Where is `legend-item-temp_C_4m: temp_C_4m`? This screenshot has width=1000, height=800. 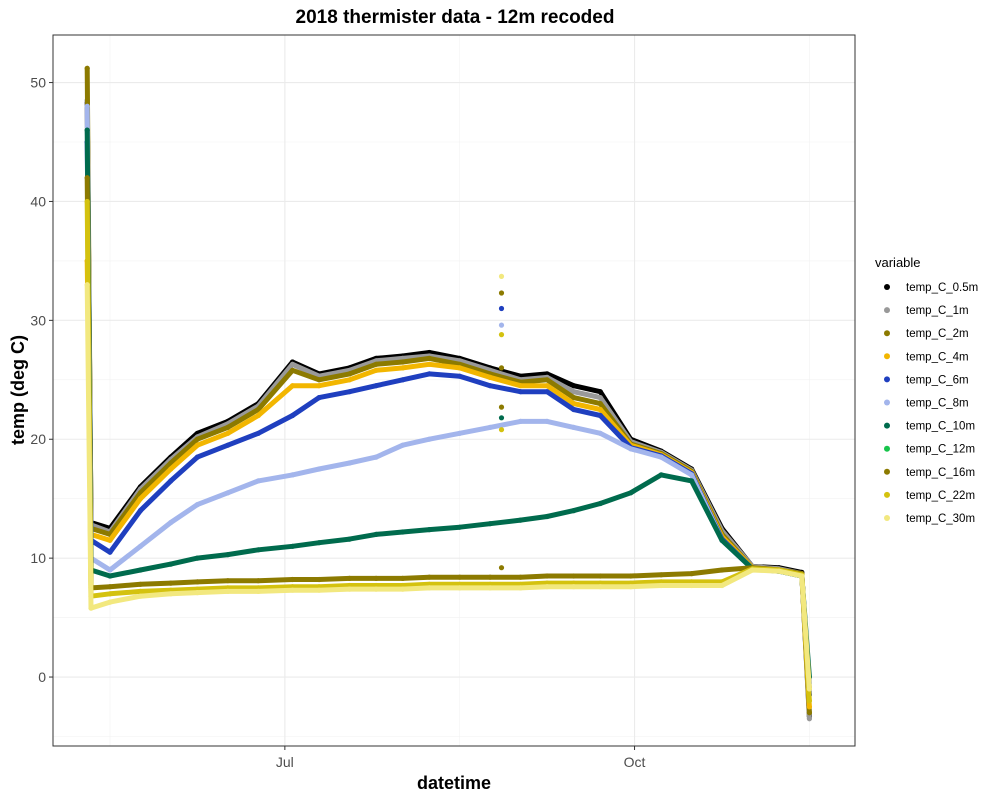
legend-item-temp_C_4m: temp_C_4m is located at coordinates (926, 357).